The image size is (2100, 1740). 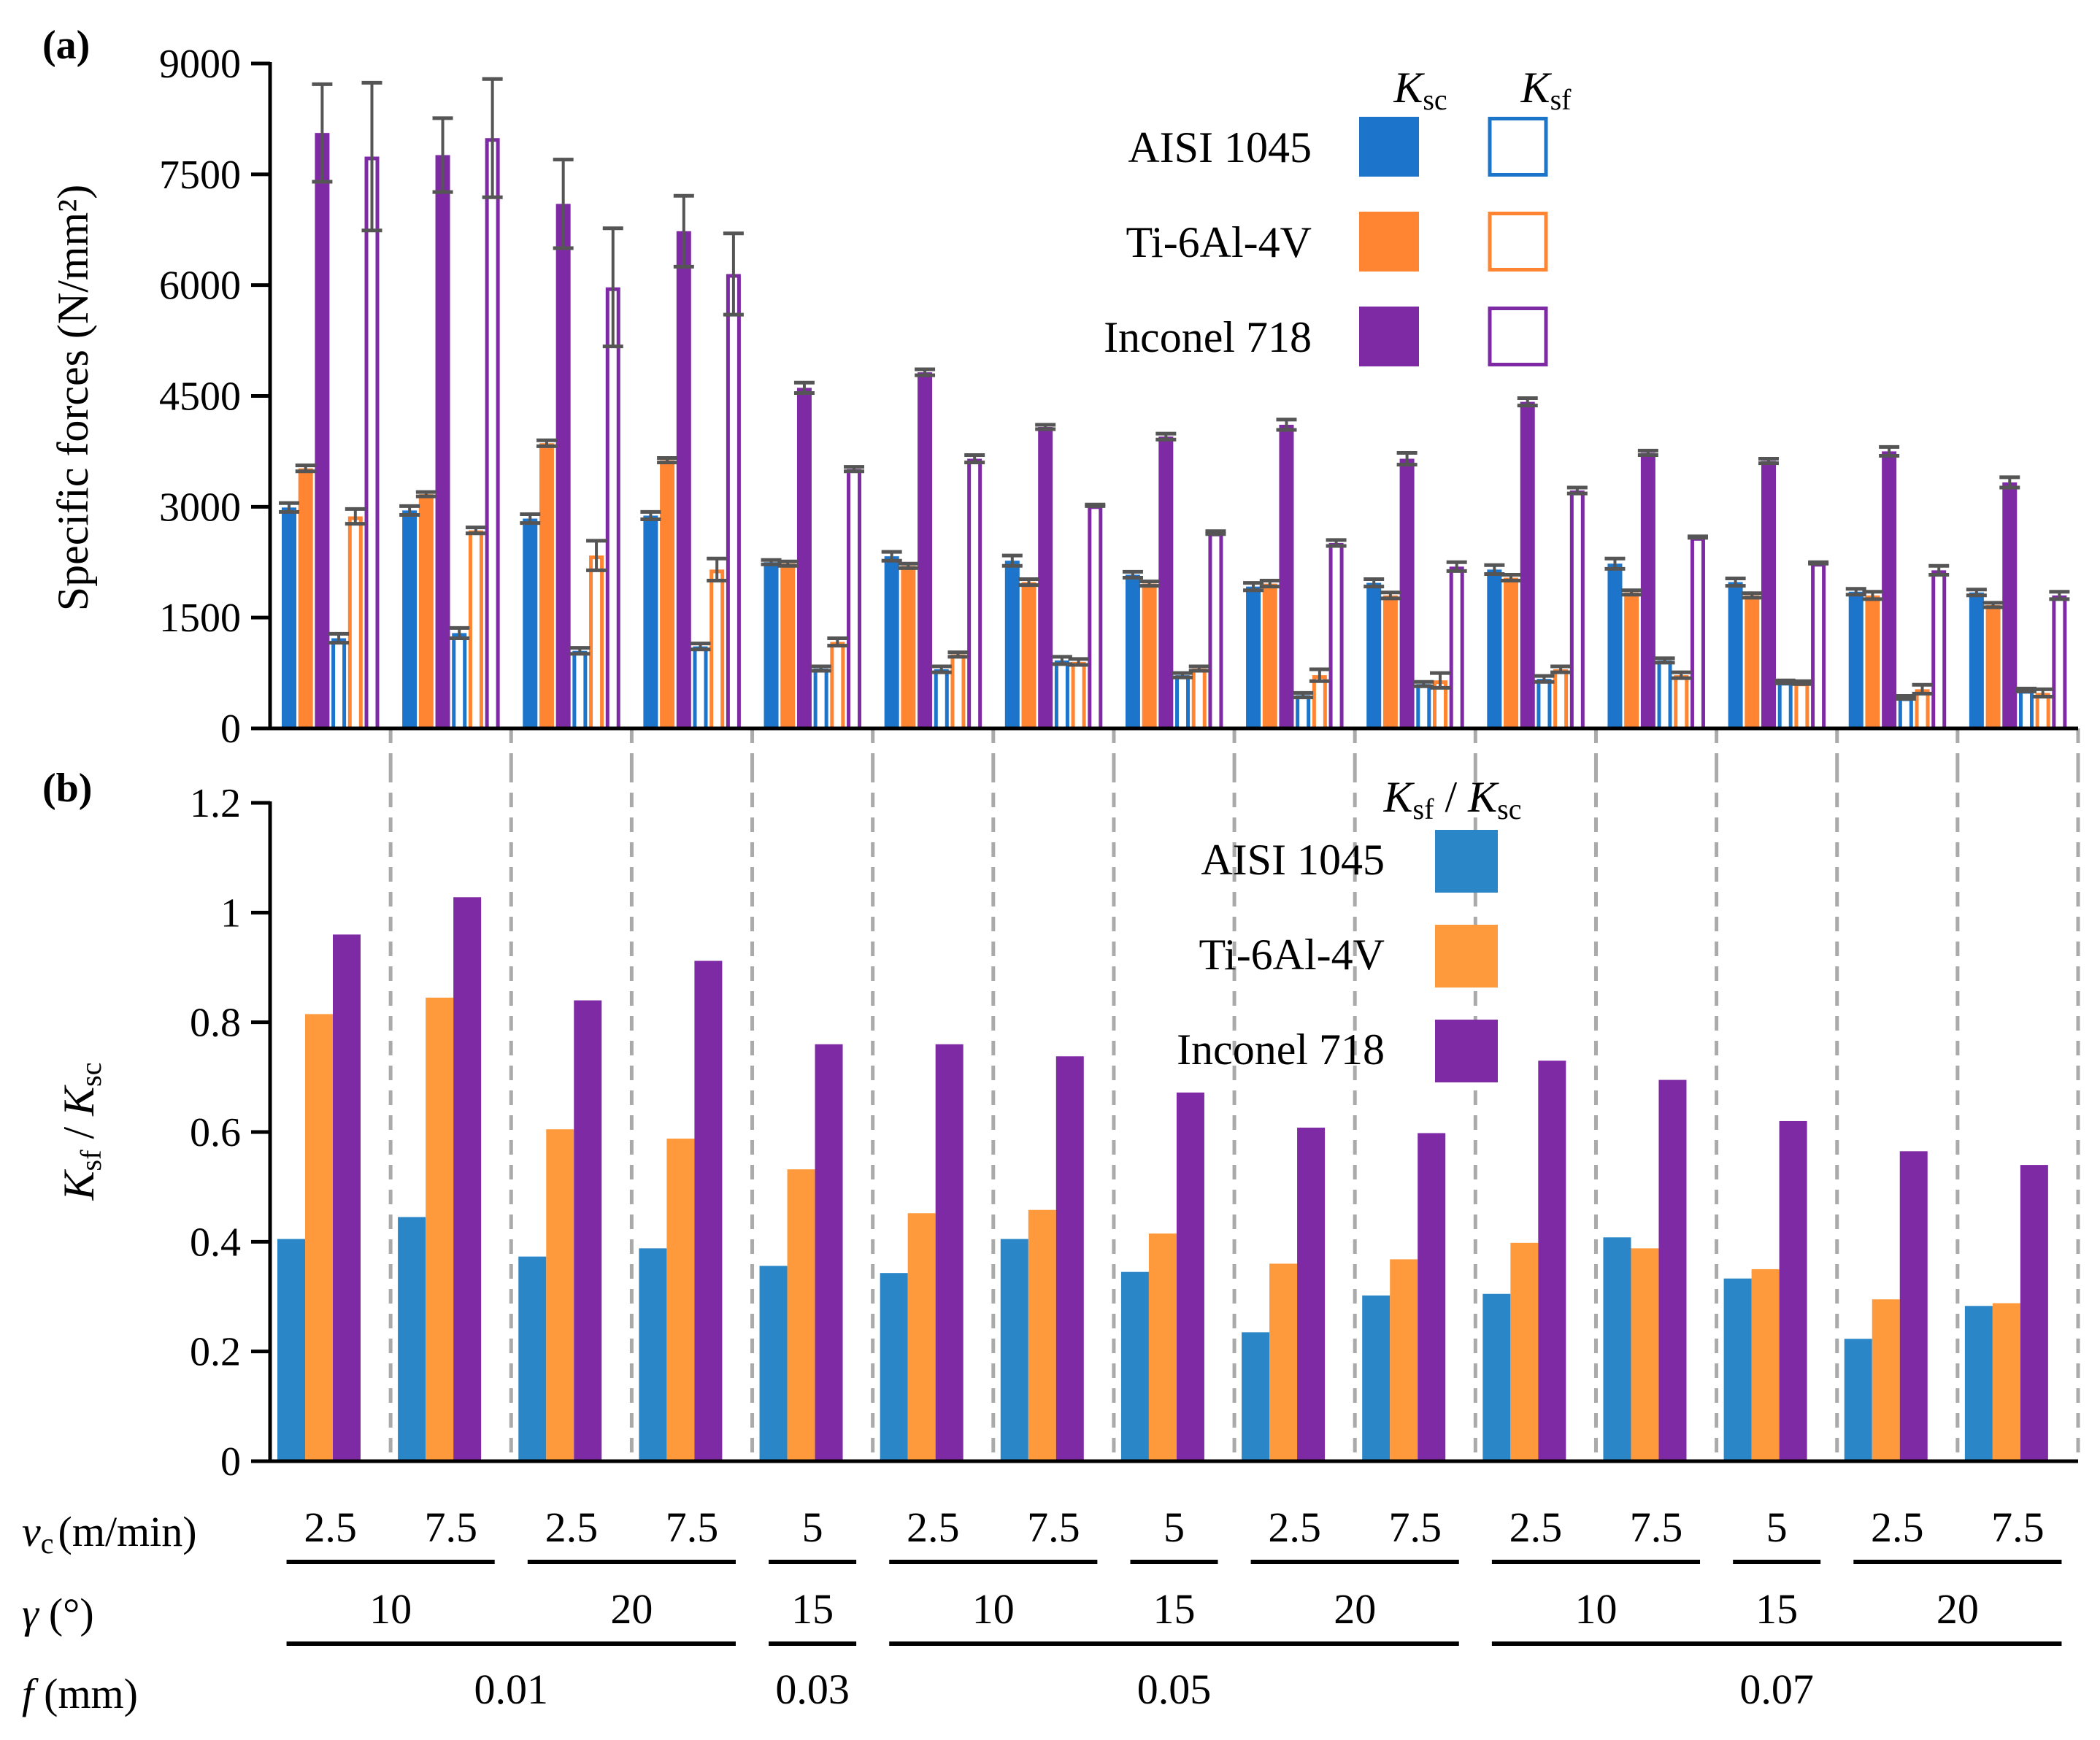 I want to click on y-tick-label: 0, so click(x=231, y=1462).